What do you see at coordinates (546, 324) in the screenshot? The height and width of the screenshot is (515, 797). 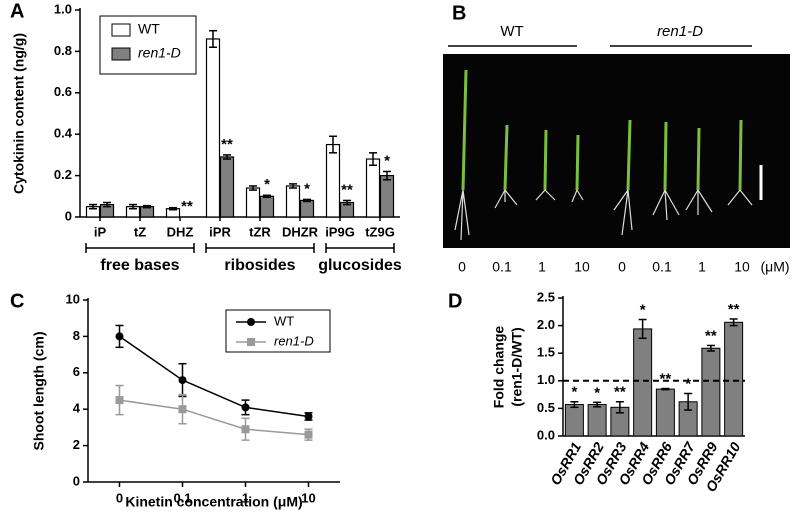 I see `y-tick-label: 2.0` at bounding box center [546, 324].